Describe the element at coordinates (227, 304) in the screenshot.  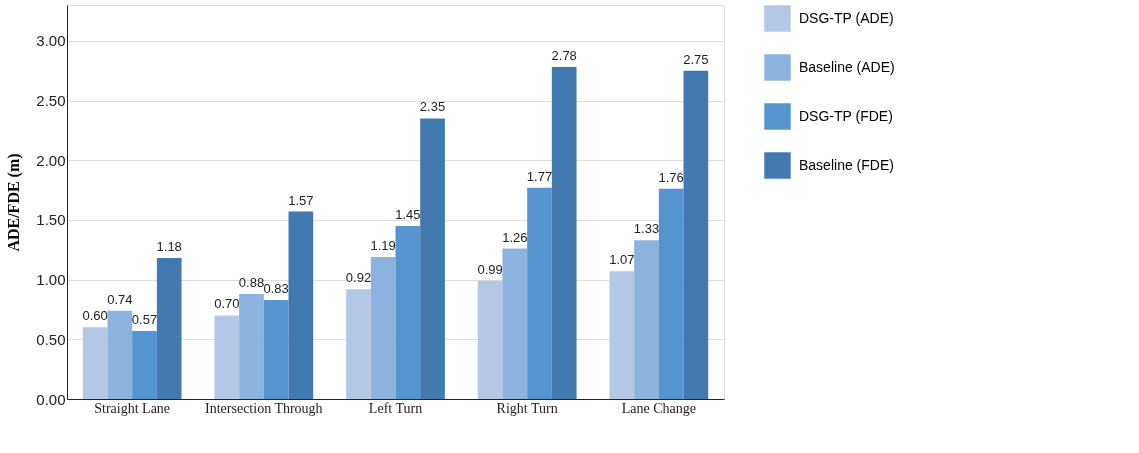
I see `data-label: 0.70` at that location.